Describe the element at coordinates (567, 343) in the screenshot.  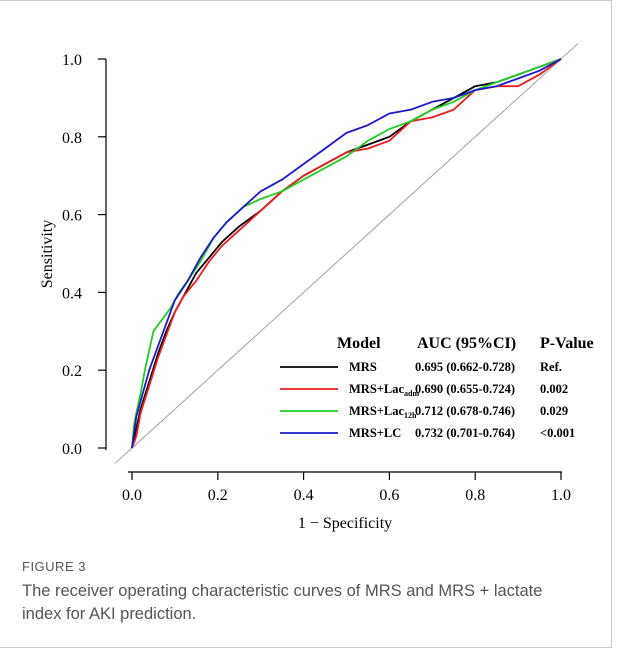
I see `legend-header-p: P-Value` at that location.